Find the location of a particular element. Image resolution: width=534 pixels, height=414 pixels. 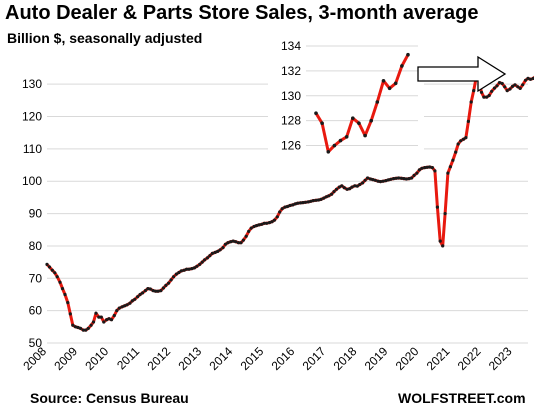

y-tick-110: 110 is located at coordinates (32, 149).